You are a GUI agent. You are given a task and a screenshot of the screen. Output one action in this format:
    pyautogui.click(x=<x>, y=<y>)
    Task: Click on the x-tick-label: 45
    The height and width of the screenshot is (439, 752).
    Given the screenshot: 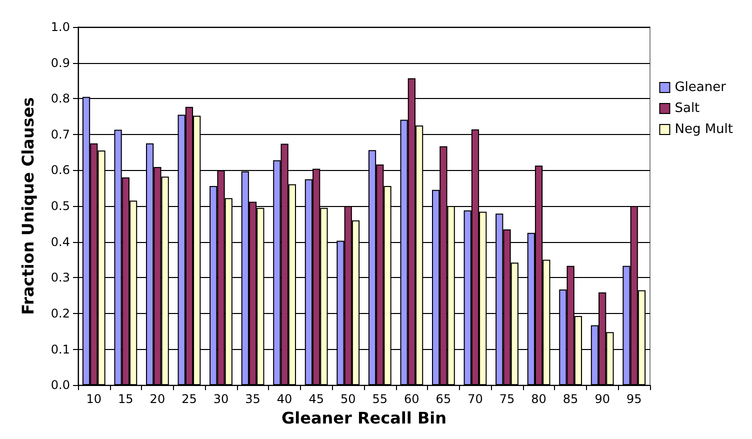 What is the action you would take?
    pyautogui.click(x=316, y=399)
    